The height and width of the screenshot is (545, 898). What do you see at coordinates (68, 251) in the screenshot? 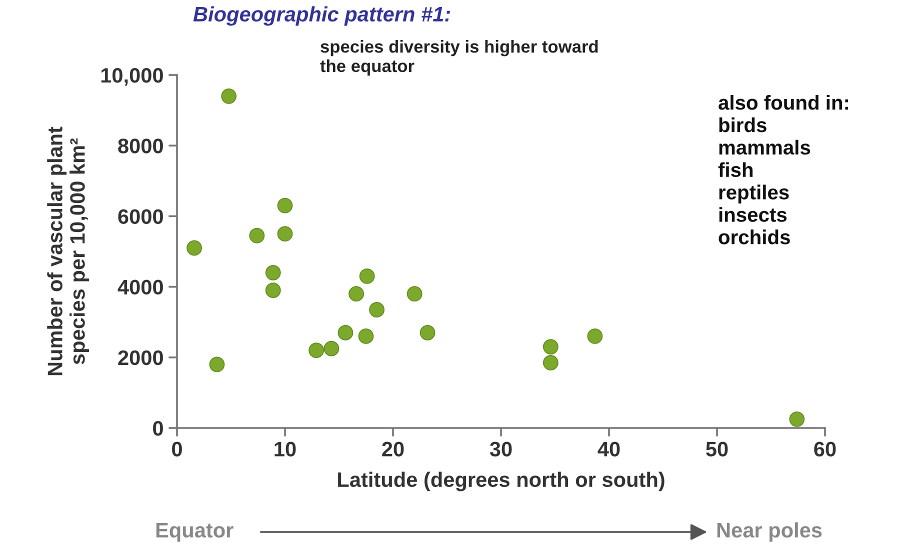
I see `y-axis-title: Number of vascular plant species per 10,000 km²` at bounding box center [68, 251].